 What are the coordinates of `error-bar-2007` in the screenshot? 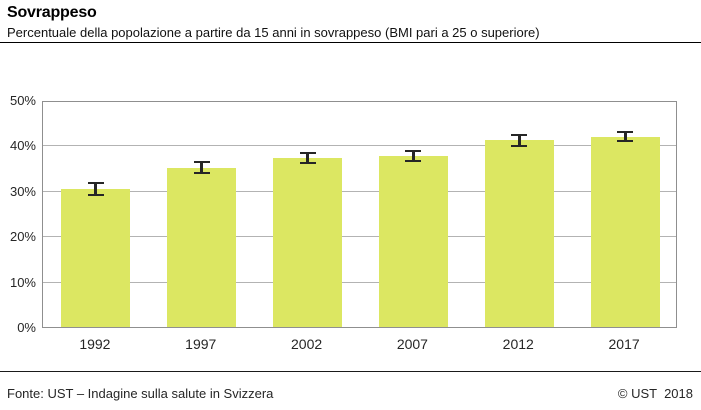 It's located at (413, 156).